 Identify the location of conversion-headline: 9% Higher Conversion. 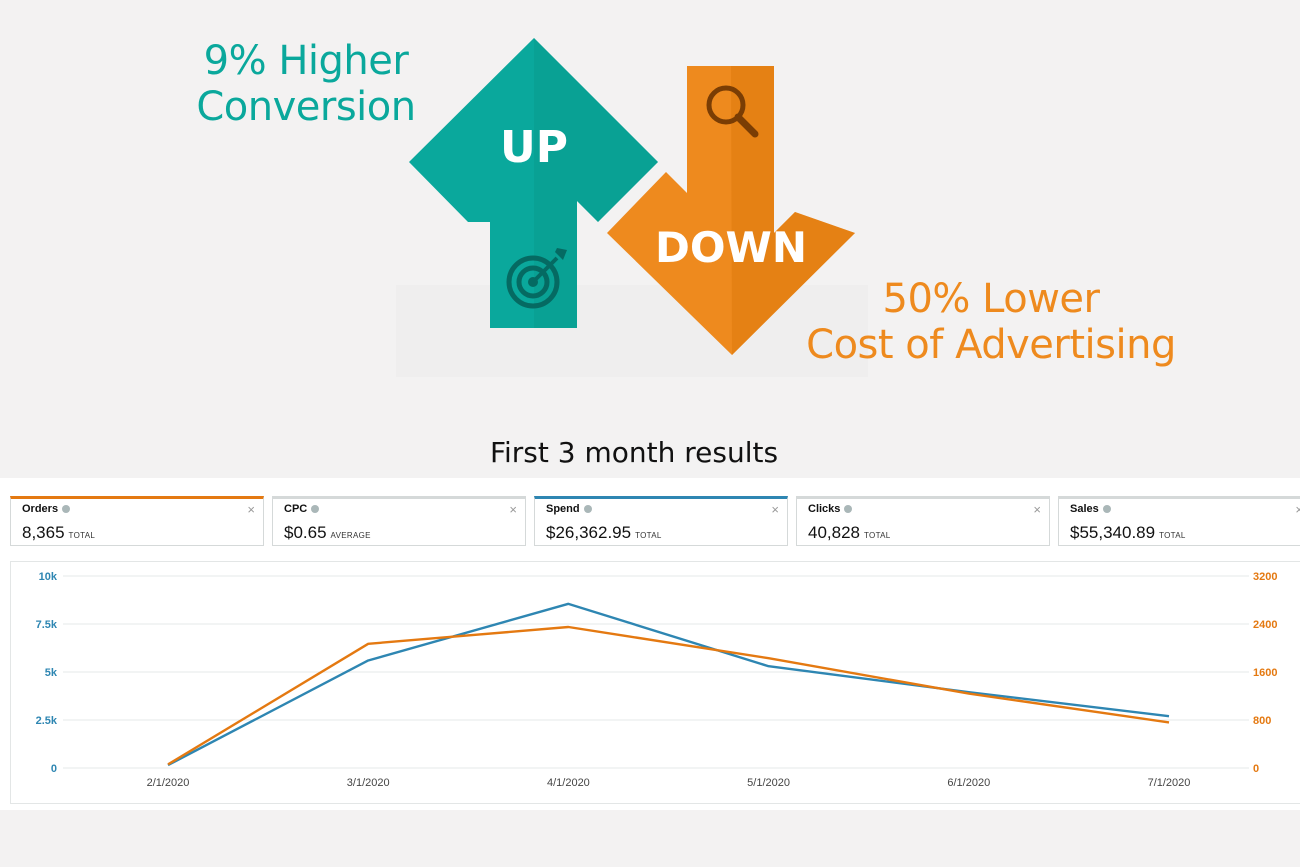
(306, 84).